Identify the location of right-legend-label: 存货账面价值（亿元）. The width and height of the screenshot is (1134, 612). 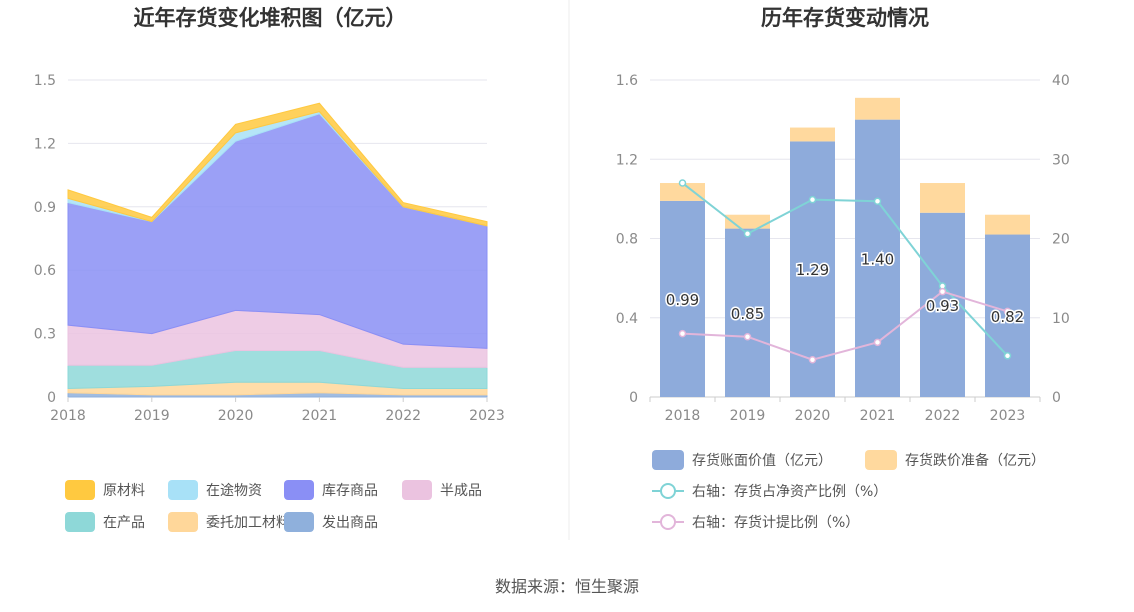
(762, 460).